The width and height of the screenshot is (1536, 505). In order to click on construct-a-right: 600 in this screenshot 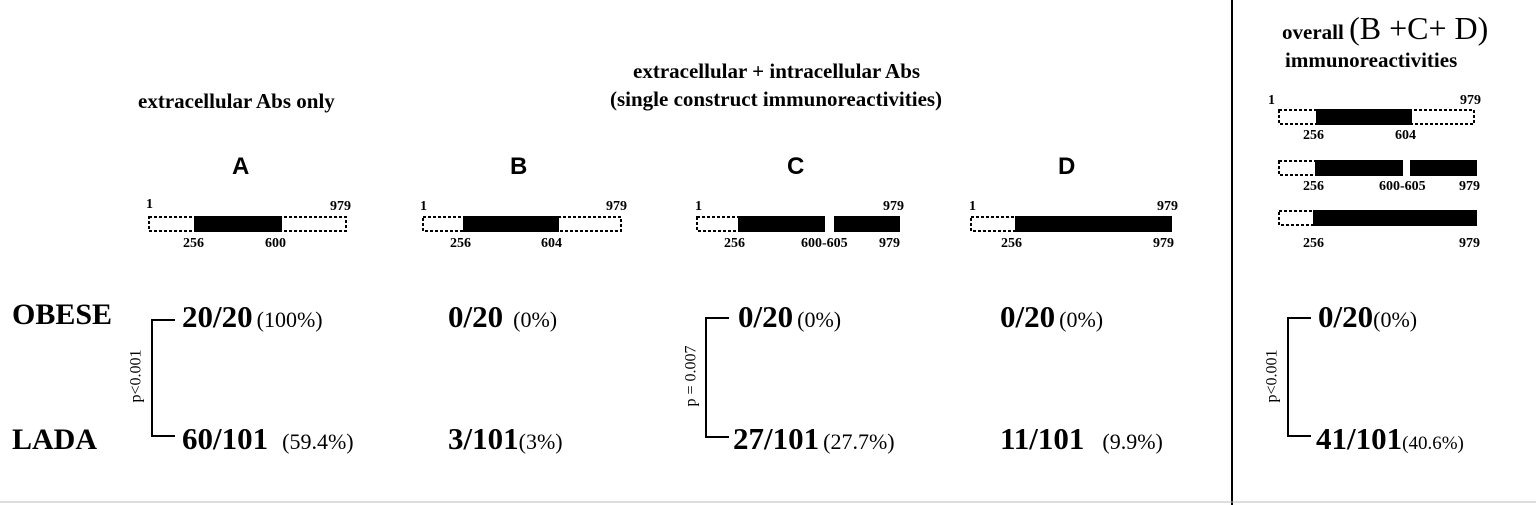, I will do `click(275, 243)`.